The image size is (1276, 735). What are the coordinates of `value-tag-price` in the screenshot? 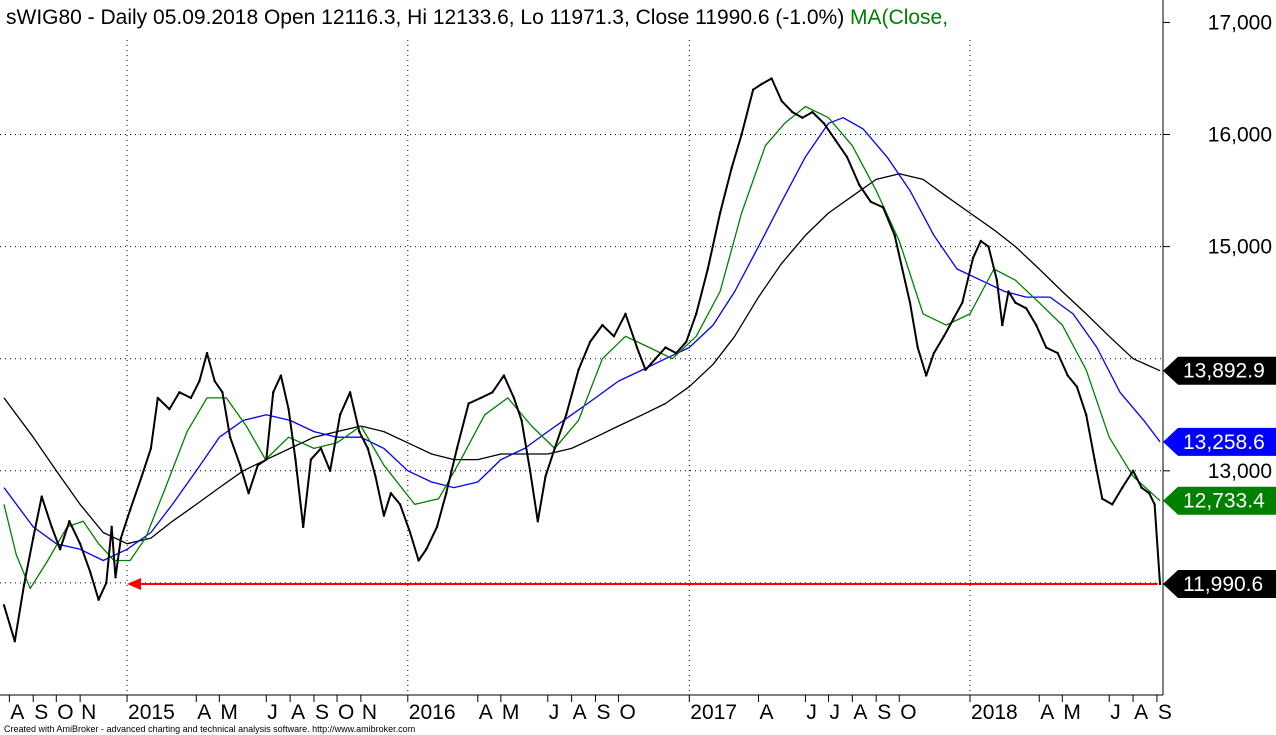 It's located at (1219, 583).